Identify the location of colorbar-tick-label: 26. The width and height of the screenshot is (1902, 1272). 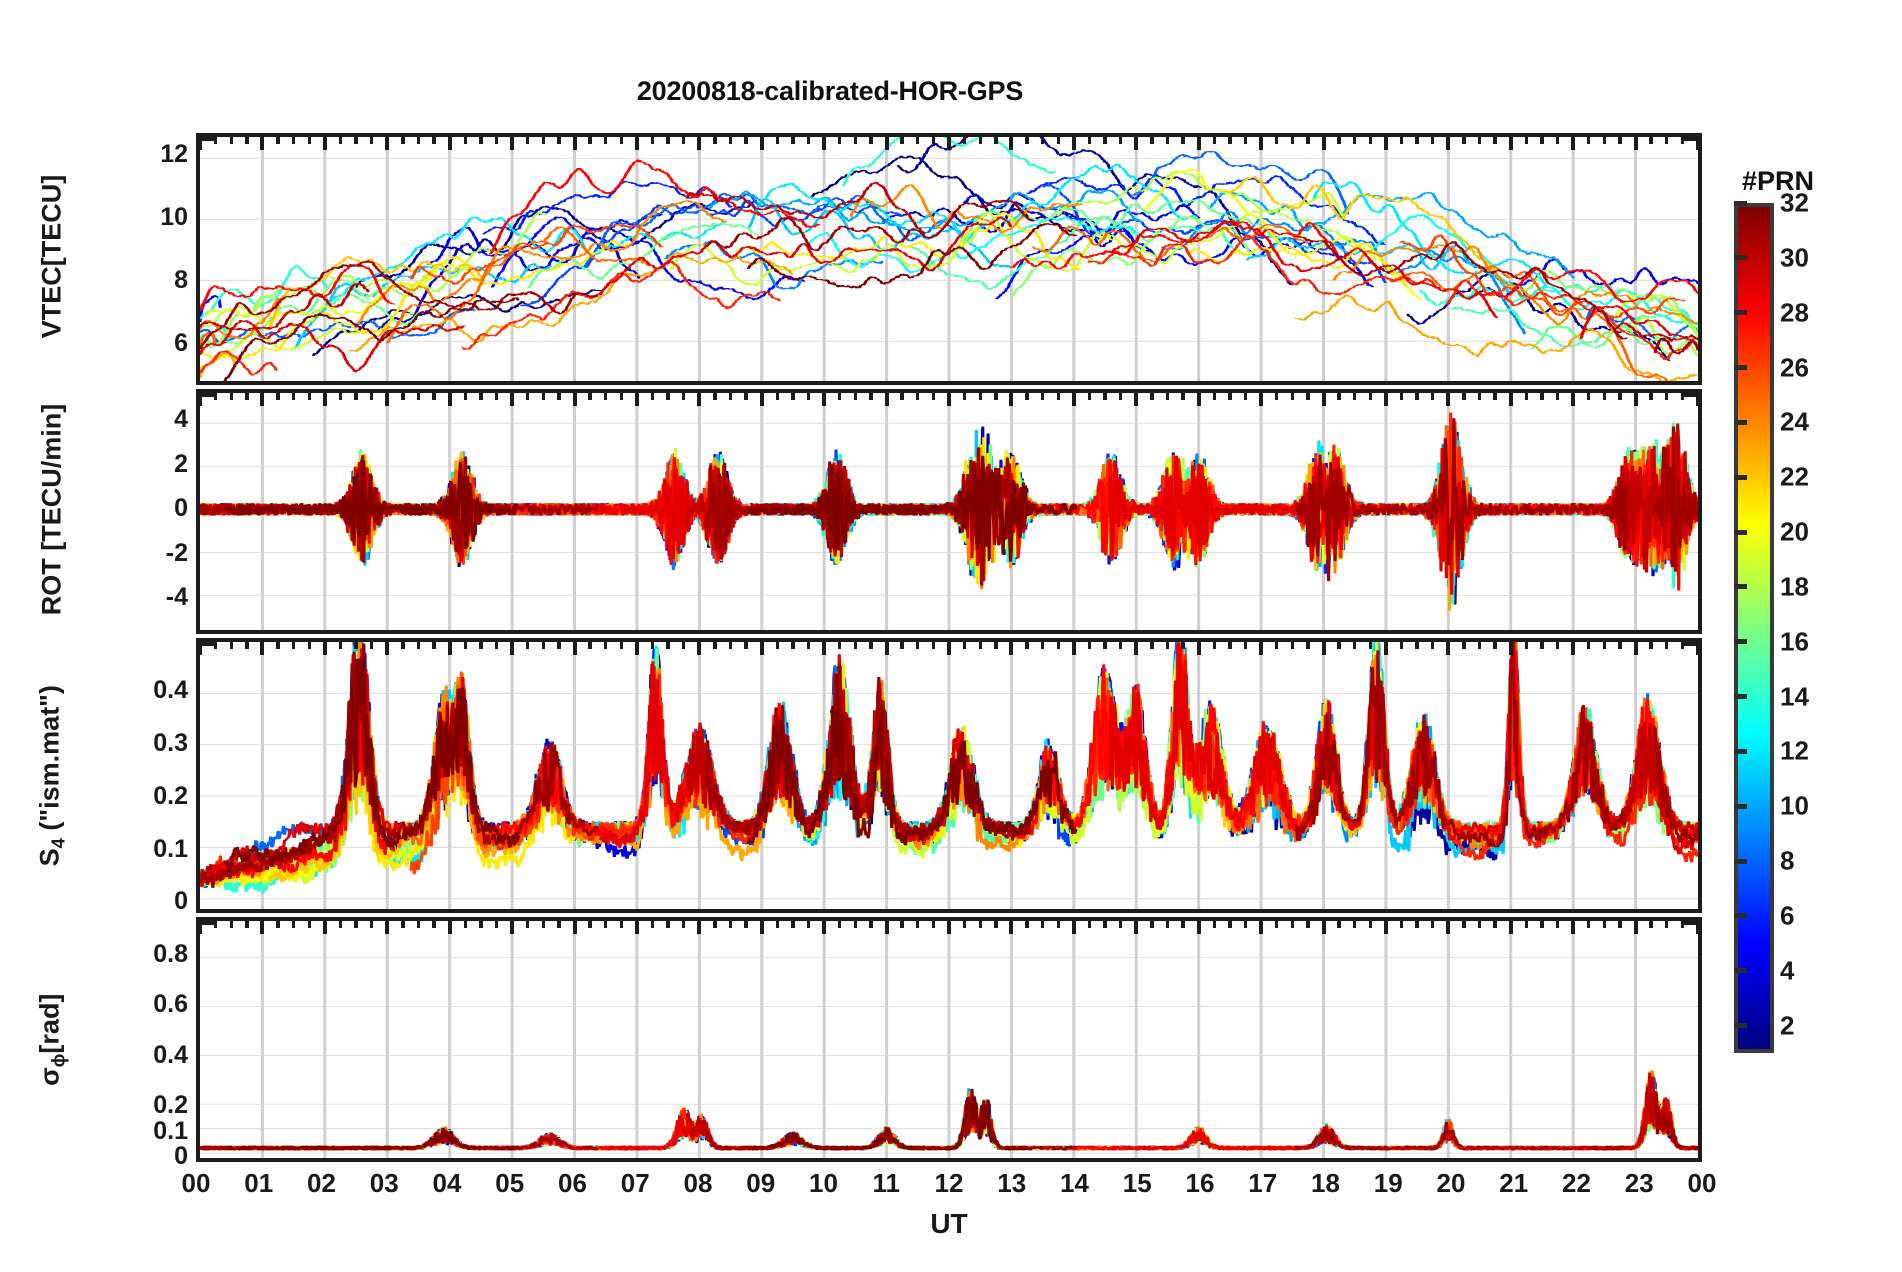
(1794, 367).